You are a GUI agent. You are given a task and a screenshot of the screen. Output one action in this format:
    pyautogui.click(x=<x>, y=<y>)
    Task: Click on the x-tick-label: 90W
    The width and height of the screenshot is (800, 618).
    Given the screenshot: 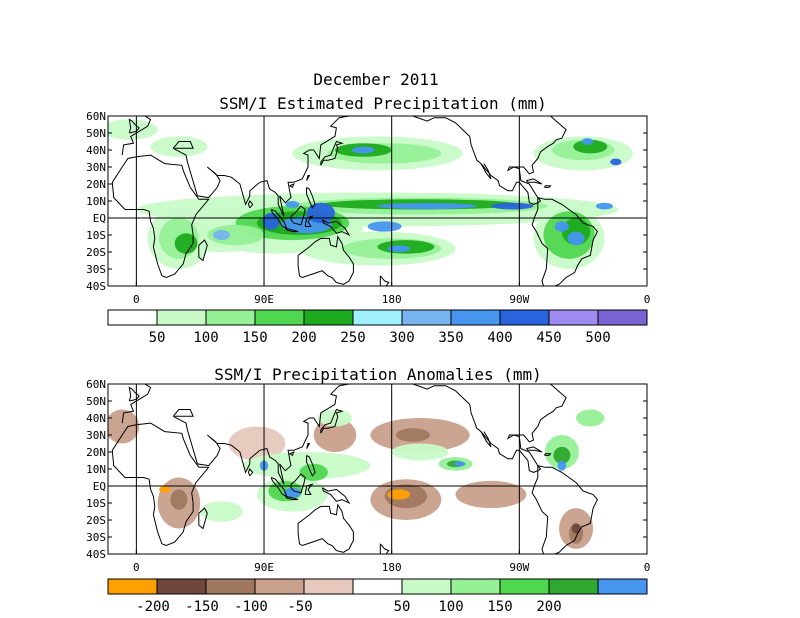 What is the action you would take?
    pyautogui.click(x=519, y=299)
    